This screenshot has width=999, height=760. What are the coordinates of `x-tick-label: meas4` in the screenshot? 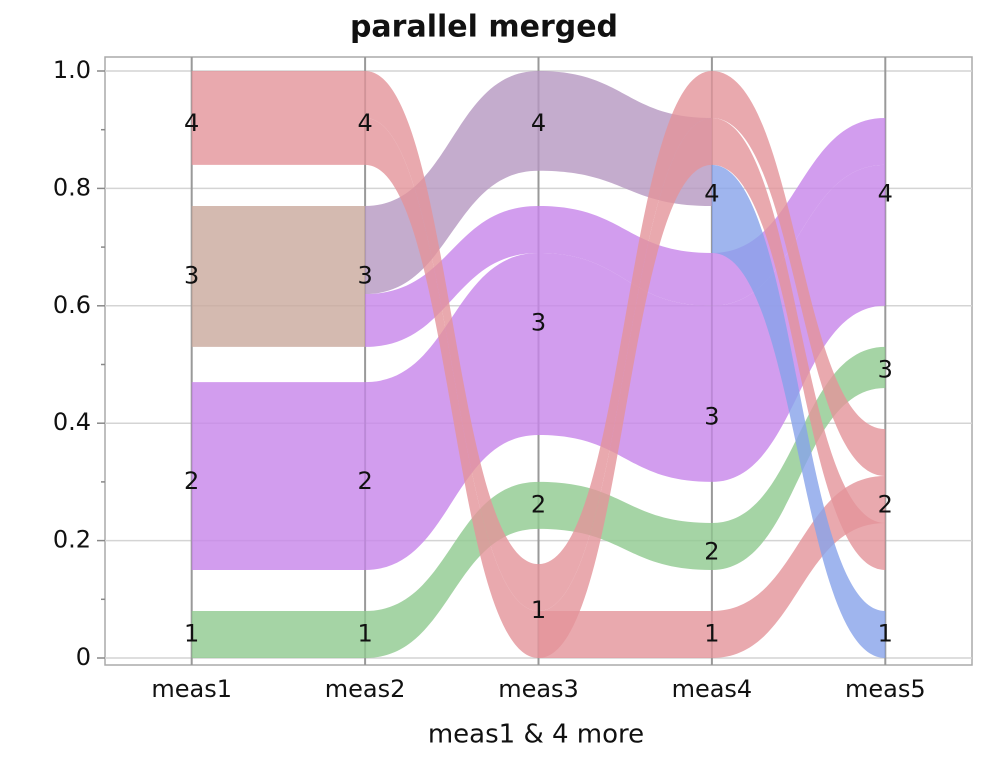 It's located at (712, 689).